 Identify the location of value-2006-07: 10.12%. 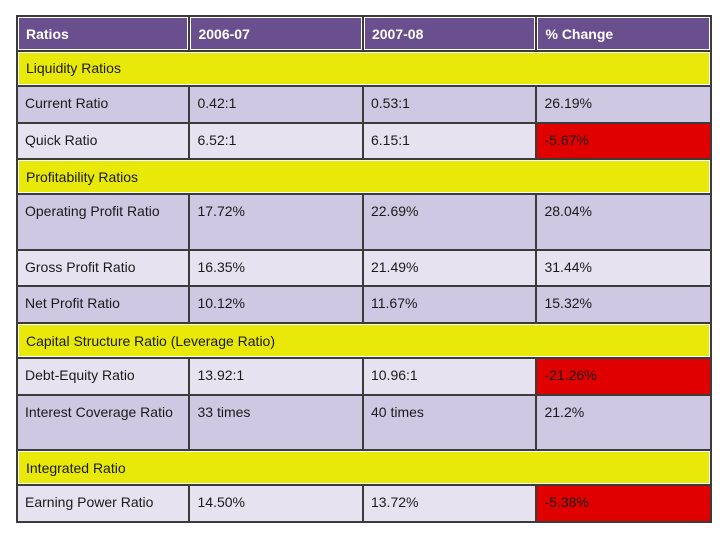
(276, 305).